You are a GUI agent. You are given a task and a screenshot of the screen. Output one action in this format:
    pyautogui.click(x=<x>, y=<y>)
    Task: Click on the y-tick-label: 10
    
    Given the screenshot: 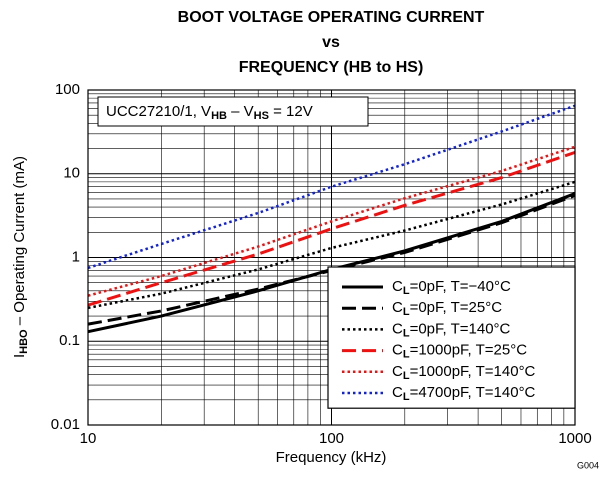 What is the action you would take?
    pyautogui.click(x=71, y=173)
    